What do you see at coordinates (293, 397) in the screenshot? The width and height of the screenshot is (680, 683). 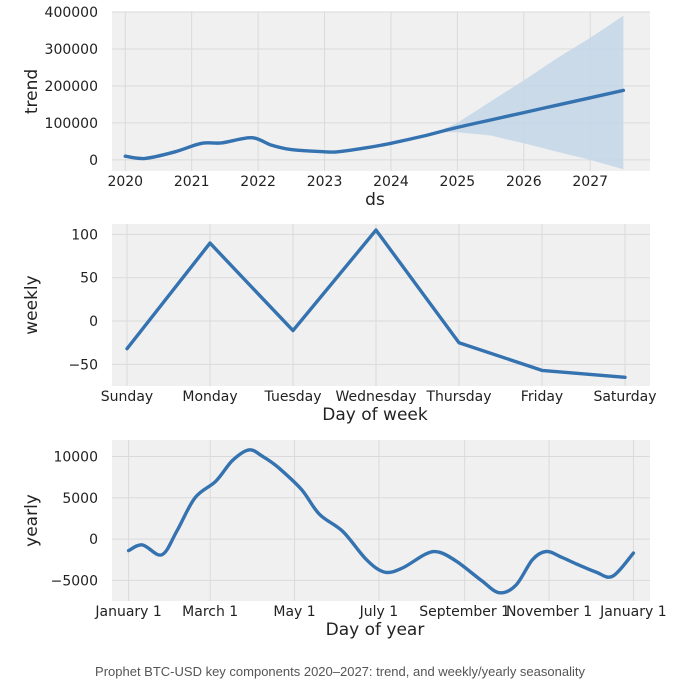 I see `weekly-x-tick-label: Tuesday` at bounding box center [293, 397].